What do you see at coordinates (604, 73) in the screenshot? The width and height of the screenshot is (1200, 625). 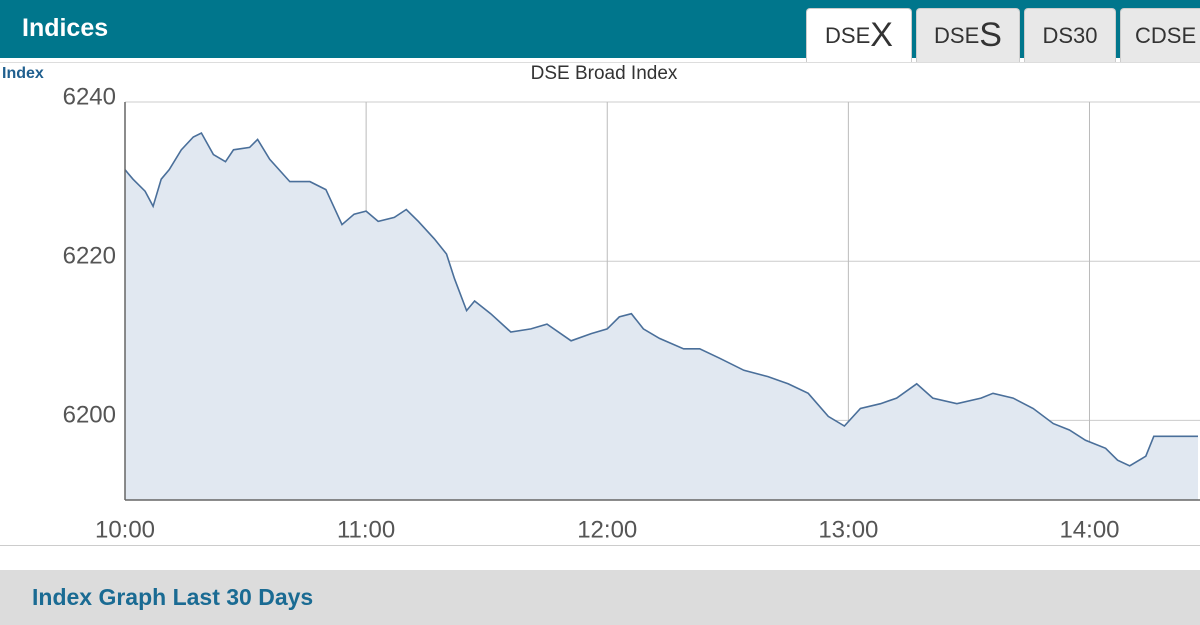 I see `chart-title: DSE Broad Index` at bounding box center [604, 73].